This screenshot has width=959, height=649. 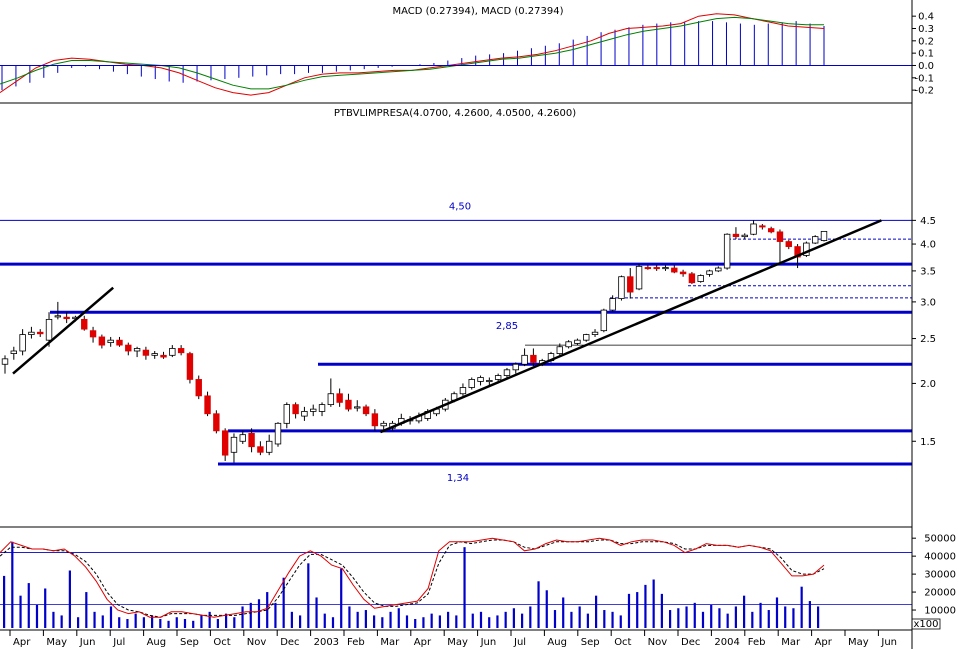 What do you see at coordinates (590, 642) in the screenshot?
I see `x-tick-label: Sep` at bounding box center [590, 642].